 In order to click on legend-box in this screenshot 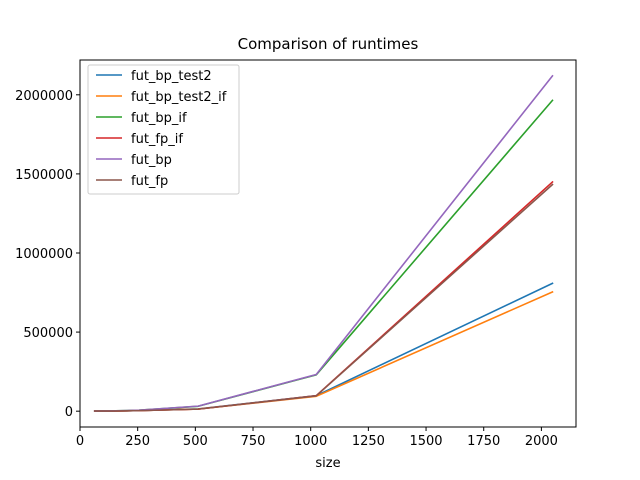, I will do `click(163, 129)`.